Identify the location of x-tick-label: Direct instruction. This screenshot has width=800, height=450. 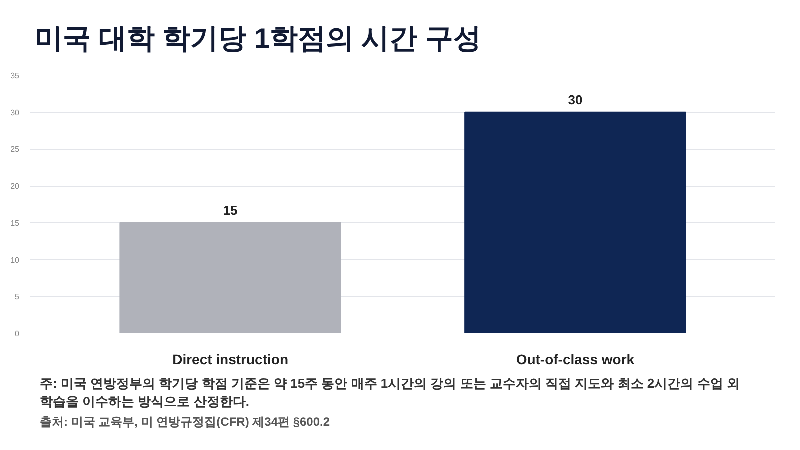
(230, 360).